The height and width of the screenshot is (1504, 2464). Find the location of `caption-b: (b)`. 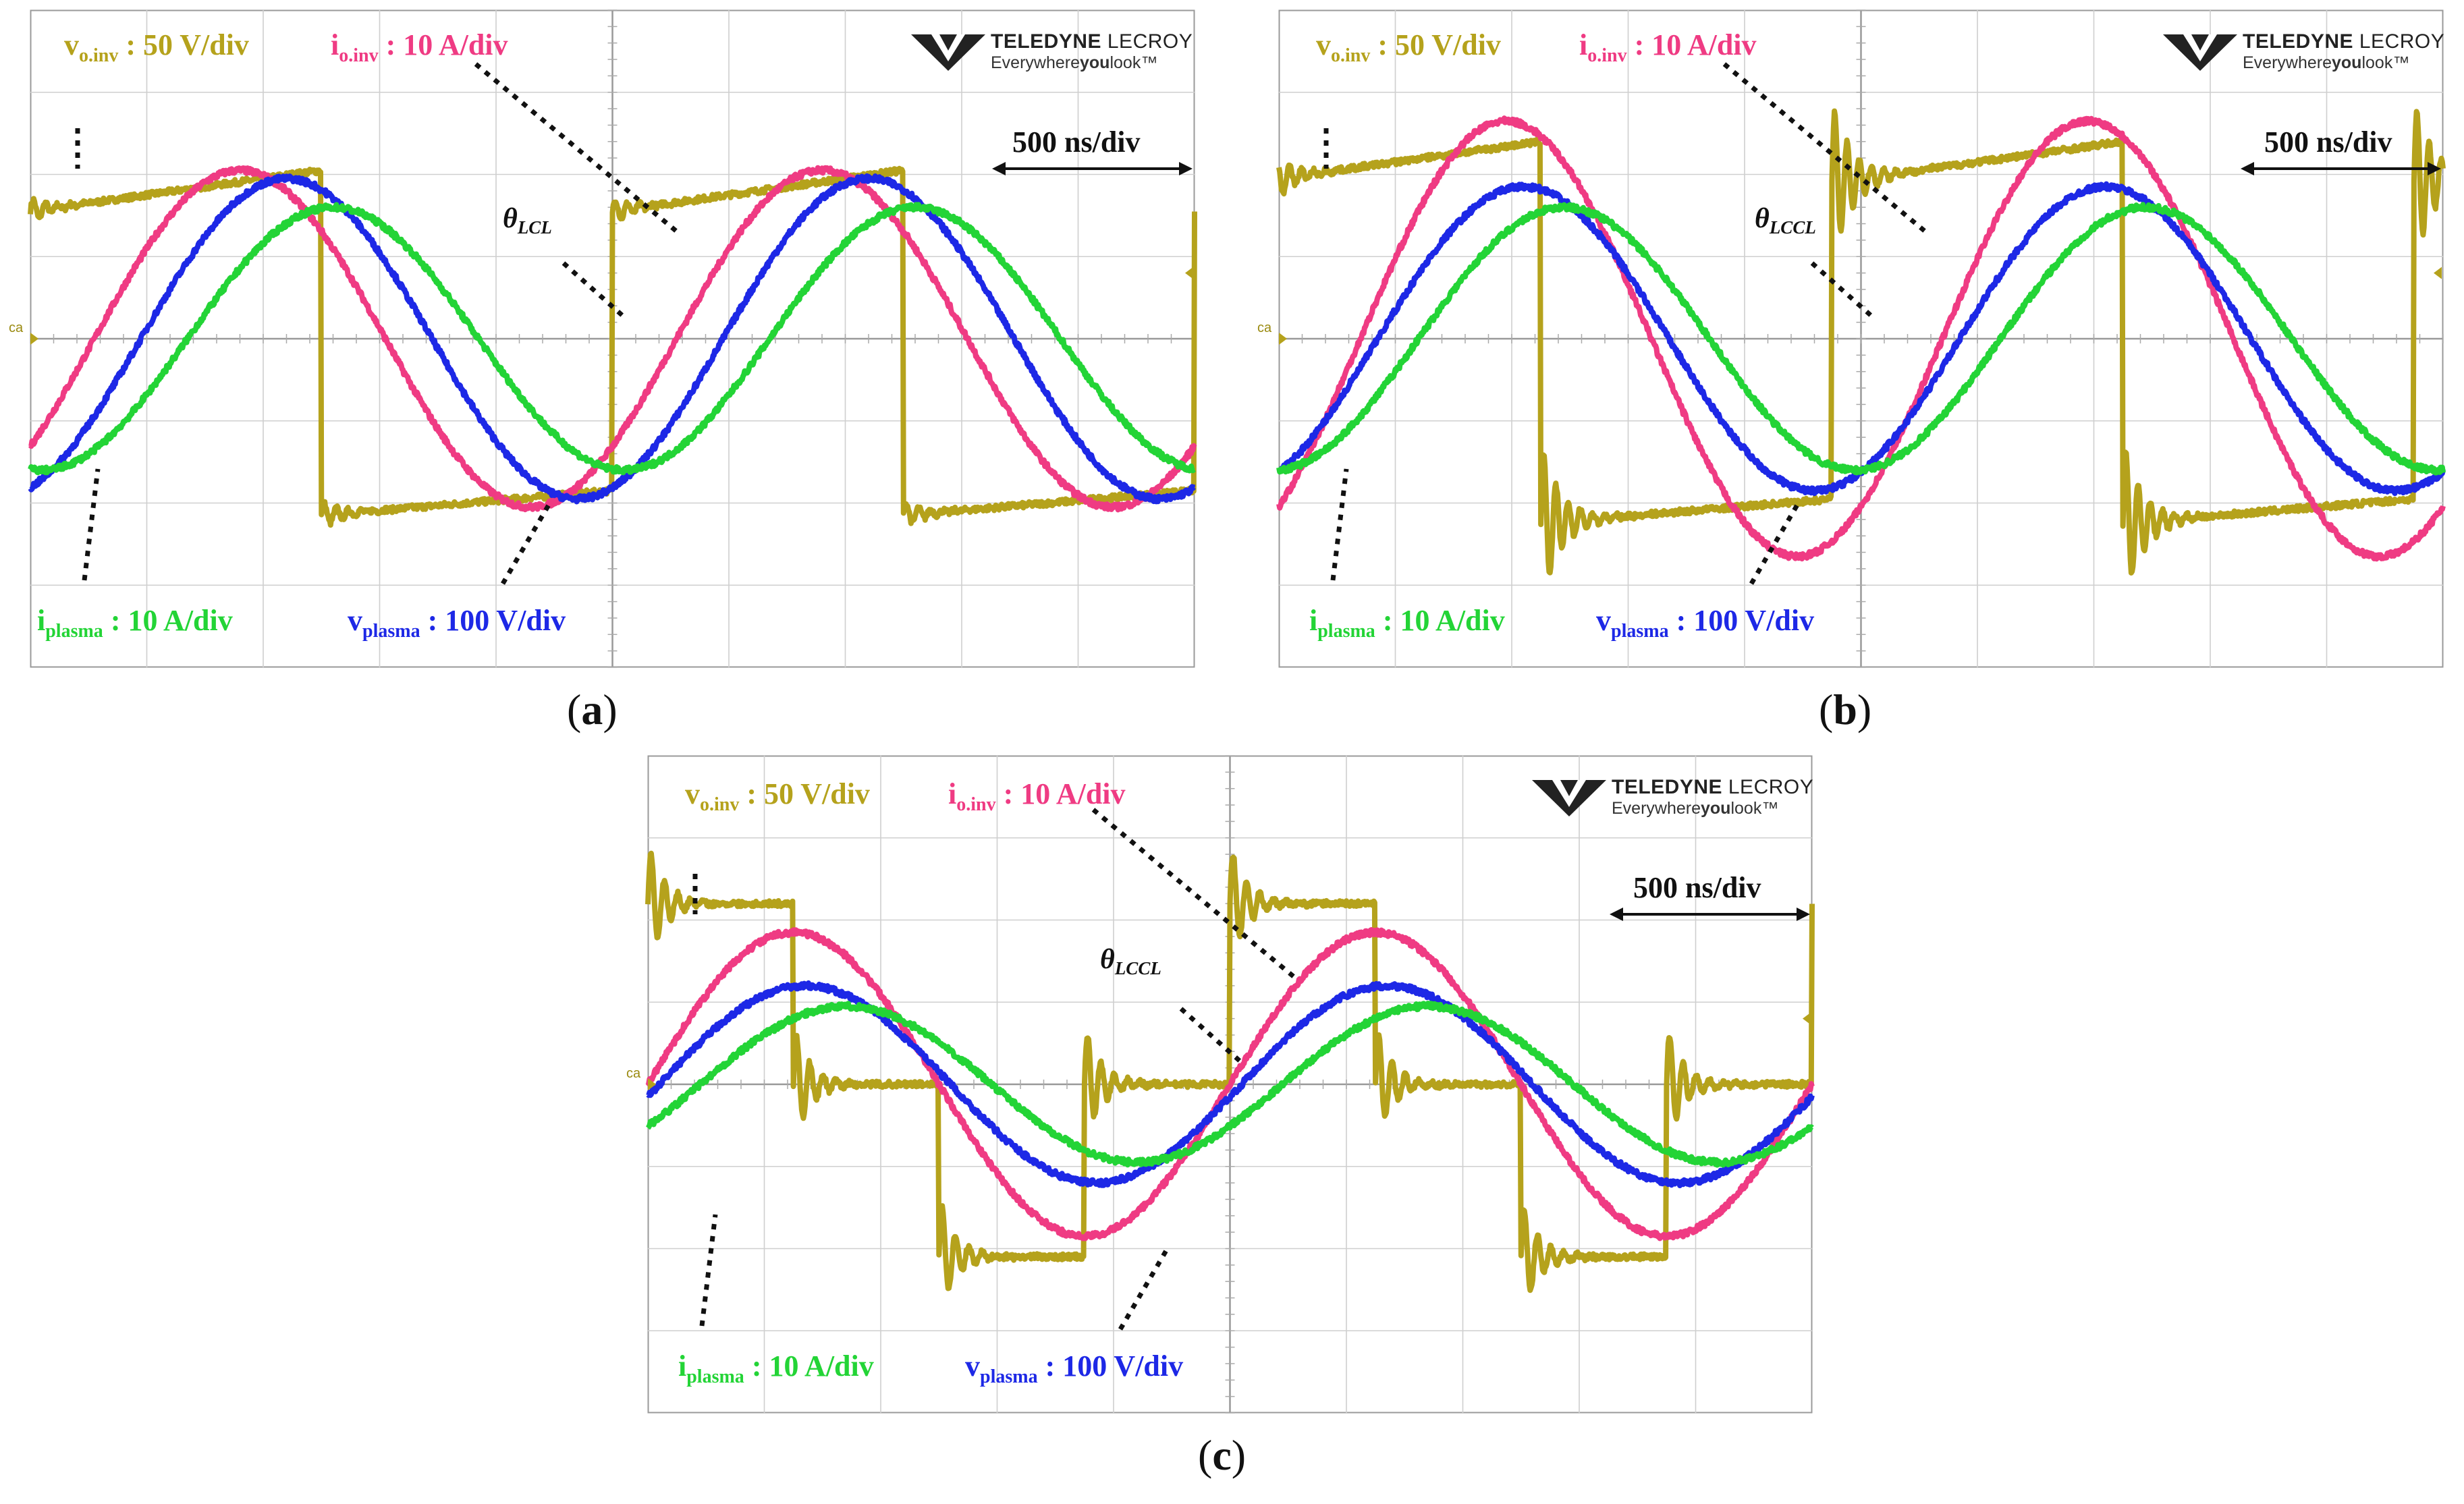

caption-b: (b) is located at coordinates (1845, 709).